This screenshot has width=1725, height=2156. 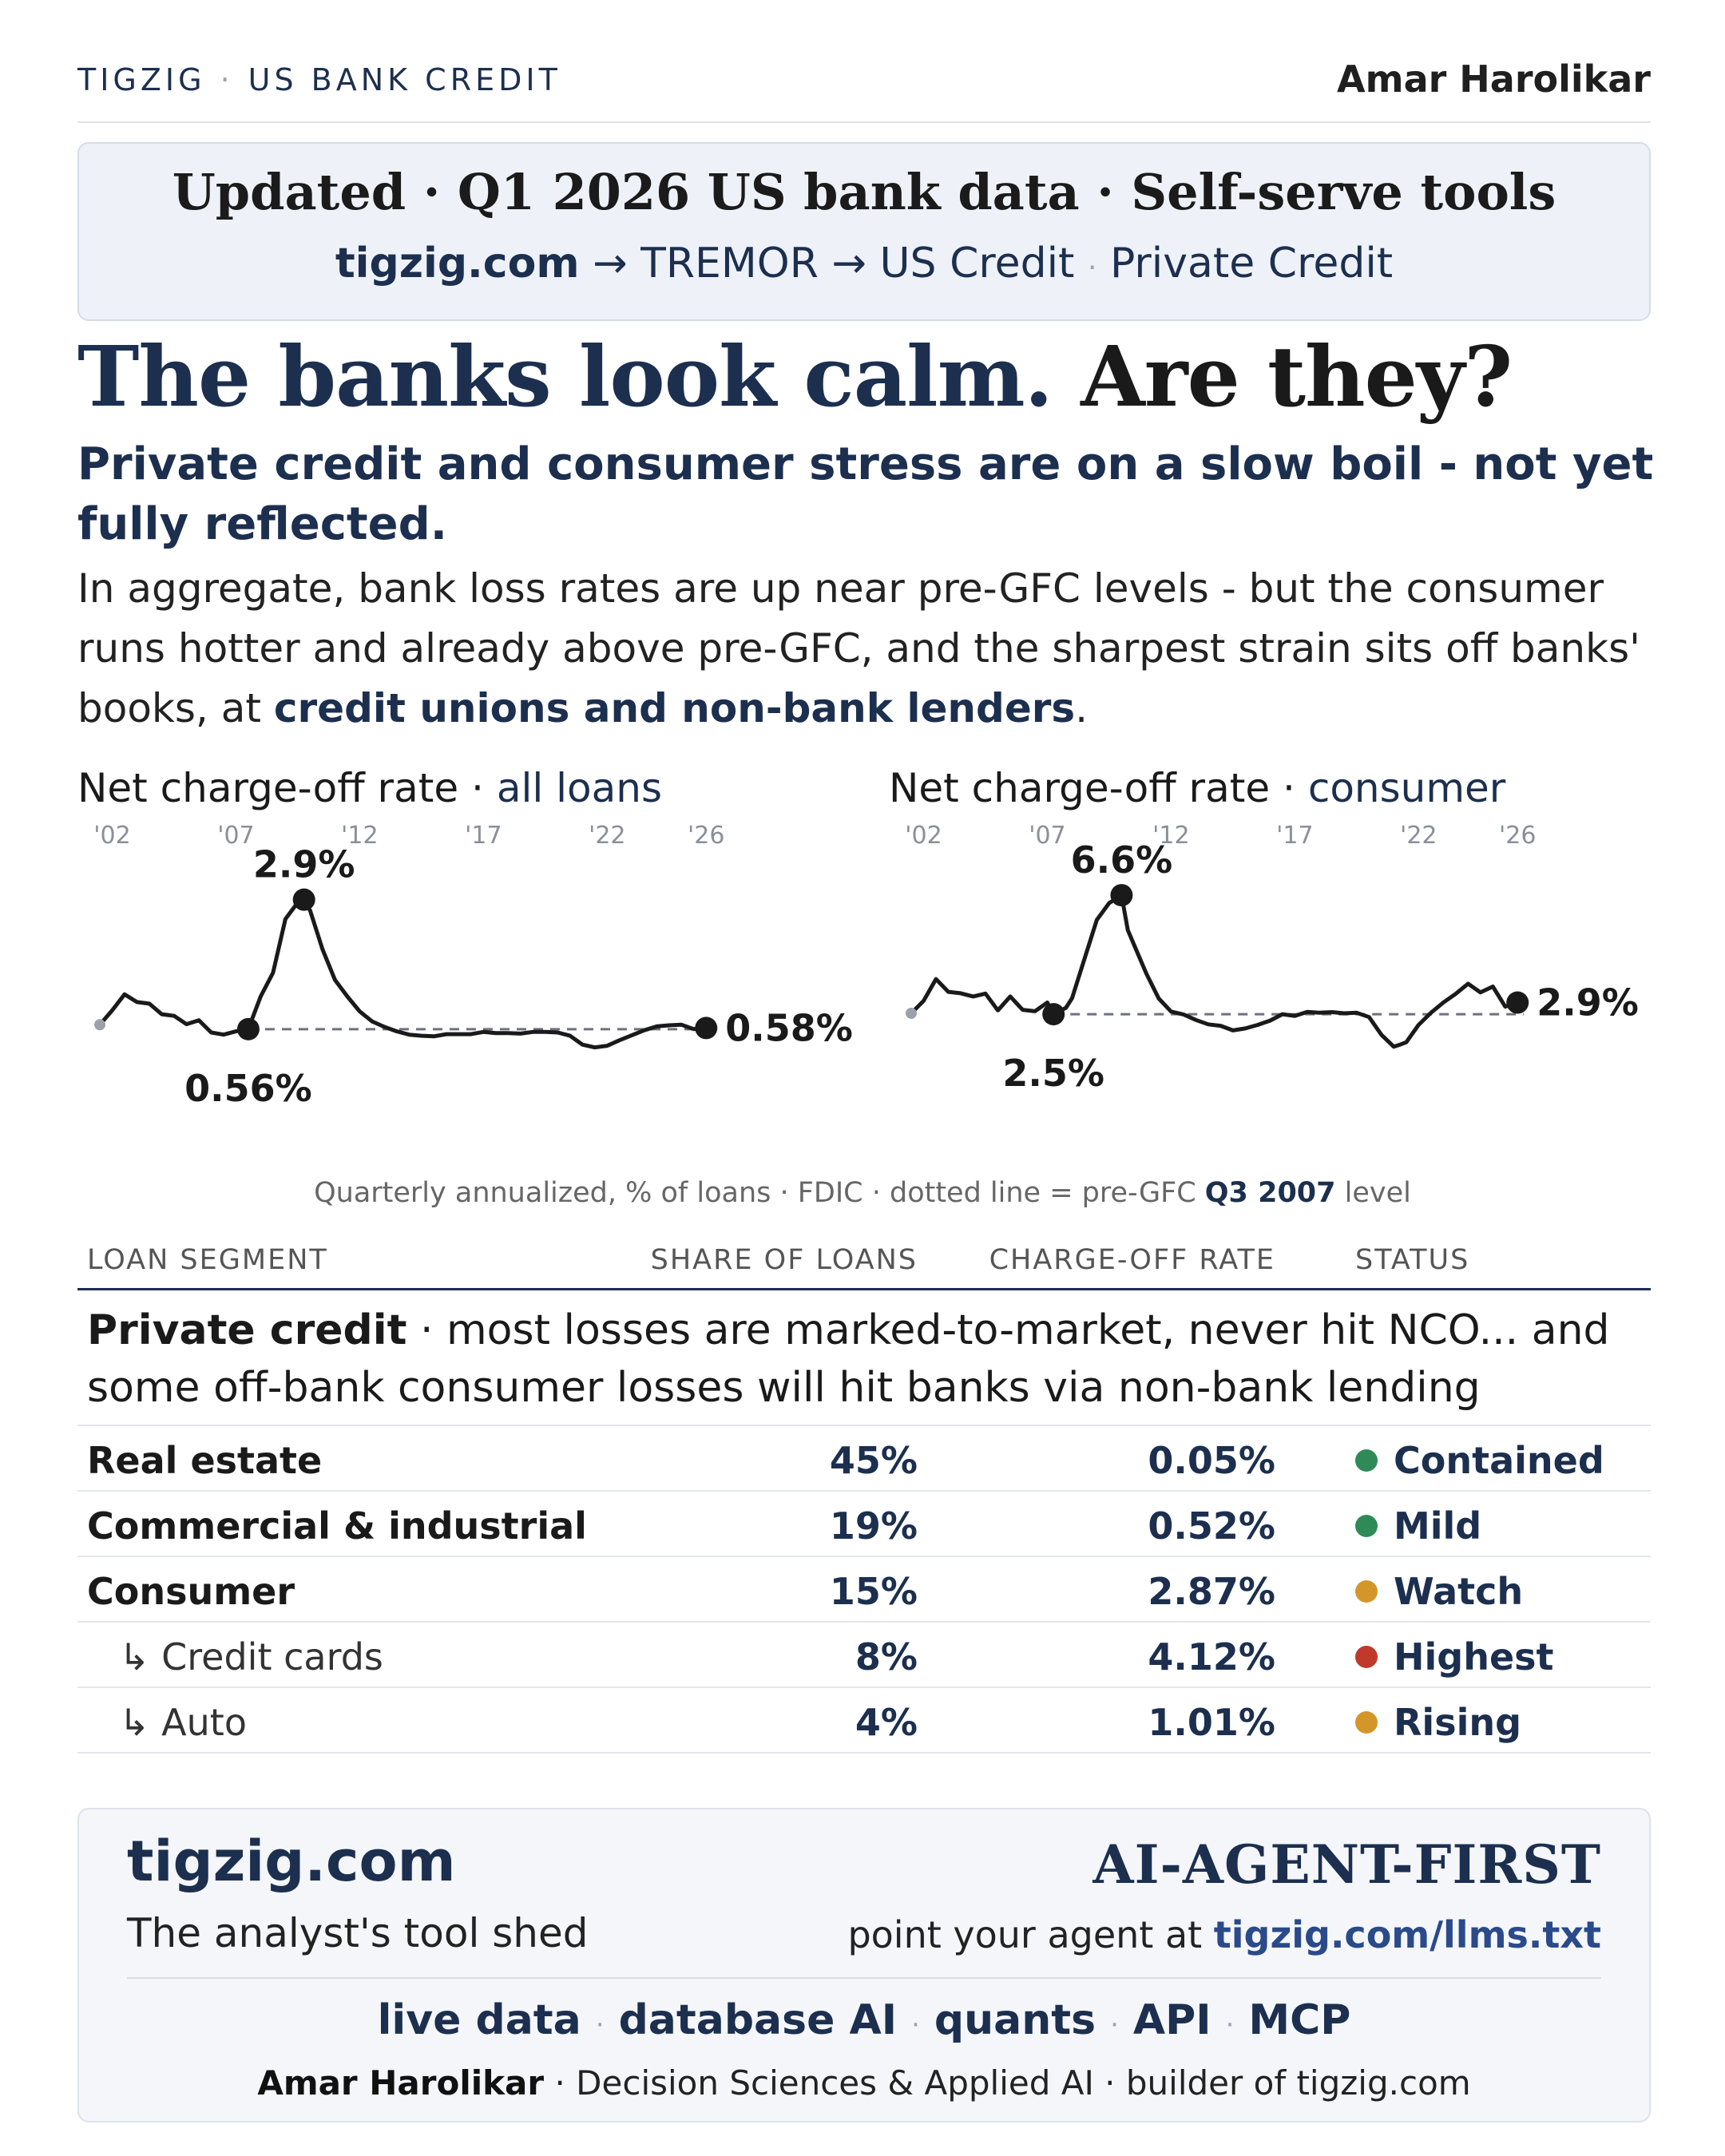 I want to click on status-label: Rising, so click(x=1458, y=1722).